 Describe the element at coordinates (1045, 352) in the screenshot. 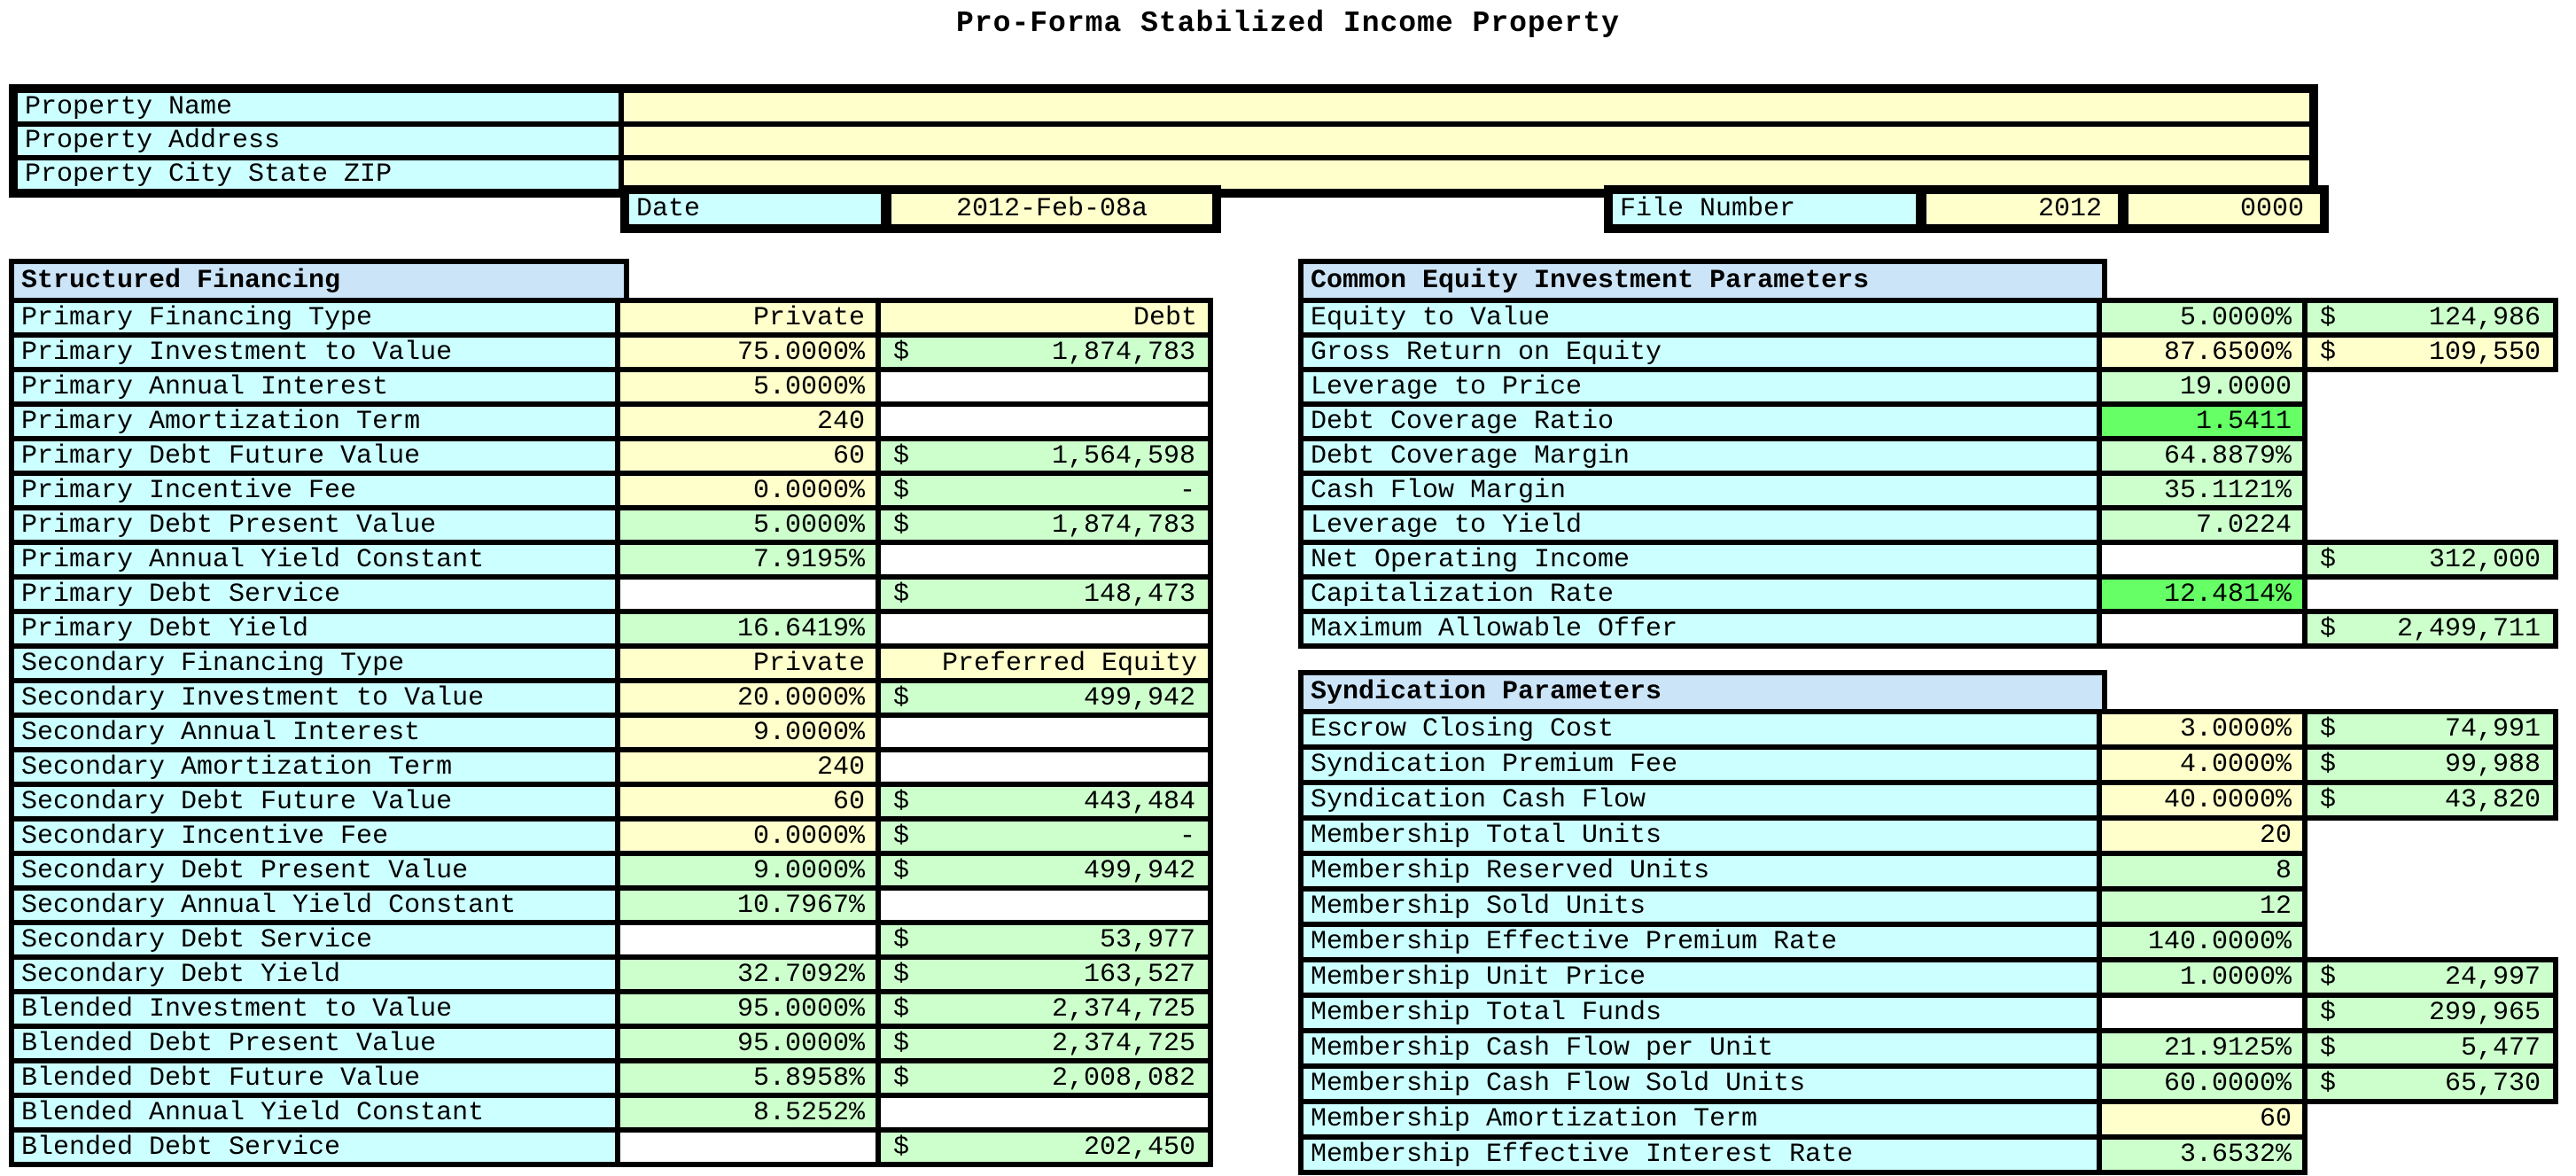

I see `value-cell-2: $ 1,874,783` at that location.